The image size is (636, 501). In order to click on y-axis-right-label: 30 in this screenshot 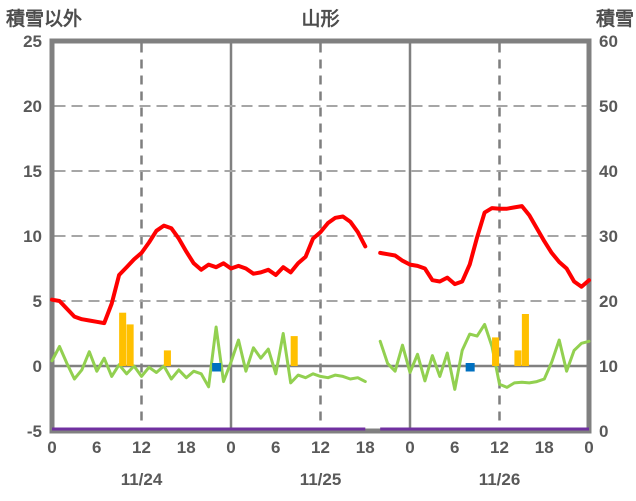, I will do `click(608, 236)`.